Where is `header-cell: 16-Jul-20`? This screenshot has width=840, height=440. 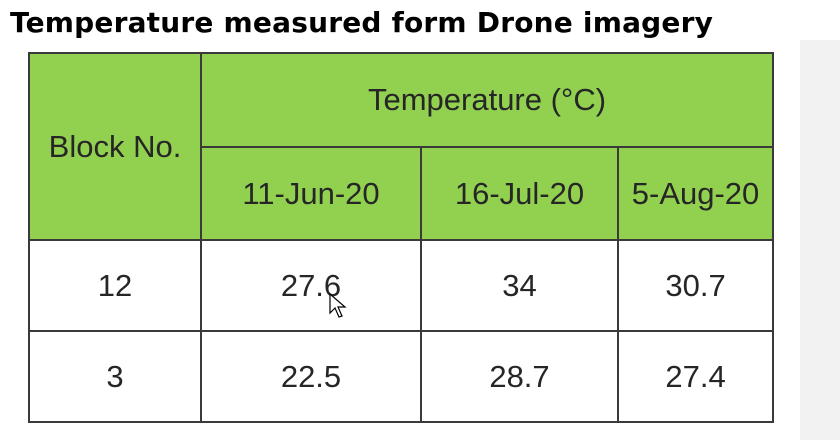 header-cell: 16-Jul-20 is located at coordinates (519, 193).